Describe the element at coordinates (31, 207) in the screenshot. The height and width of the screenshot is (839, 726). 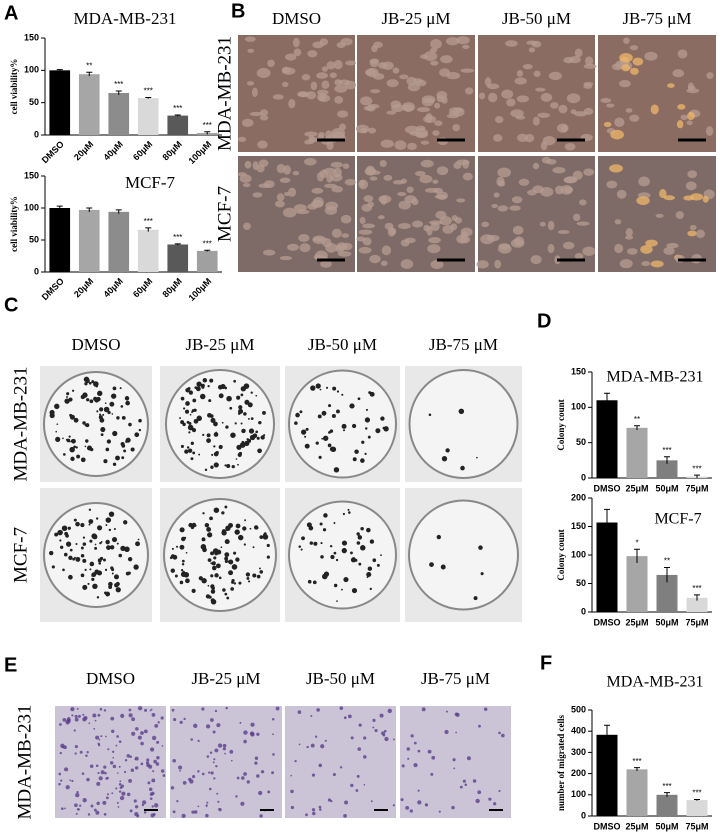
I see `y-tick-label: 100` at that location.